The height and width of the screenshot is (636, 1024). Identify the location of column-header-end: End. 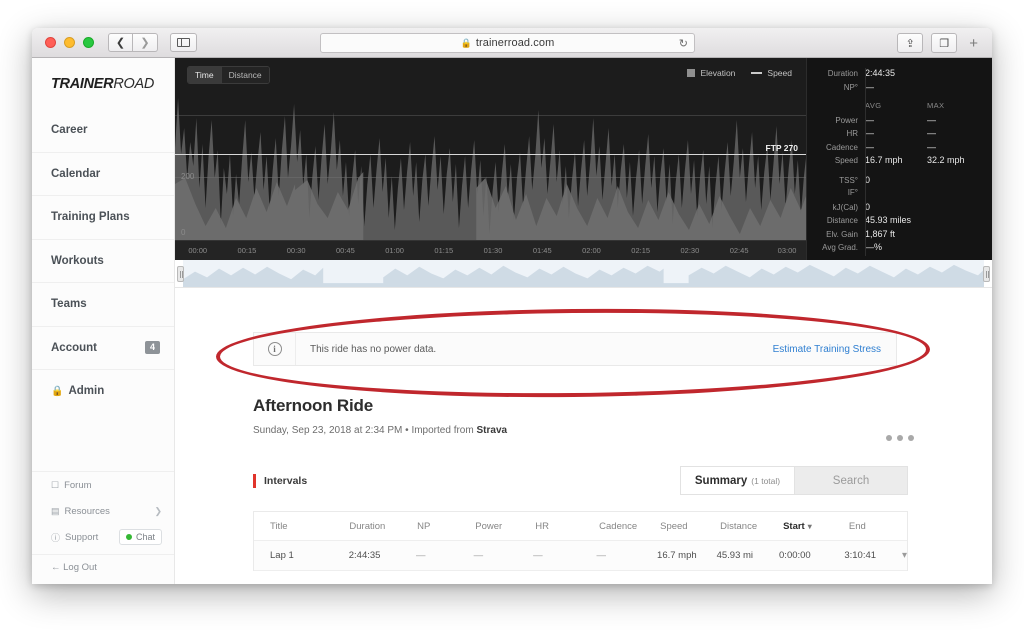
(857, 526).